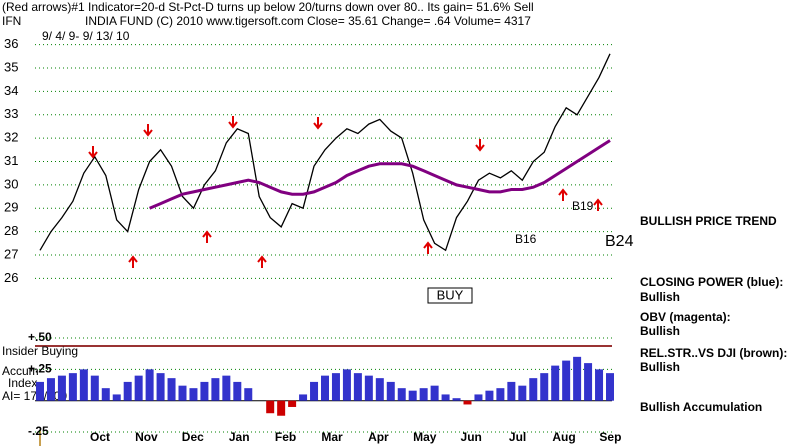 The image size is (800, 448). Describe the element at coordinates (100, 437) in the screenshot. I see `x-tick-label: Oct` at that location.